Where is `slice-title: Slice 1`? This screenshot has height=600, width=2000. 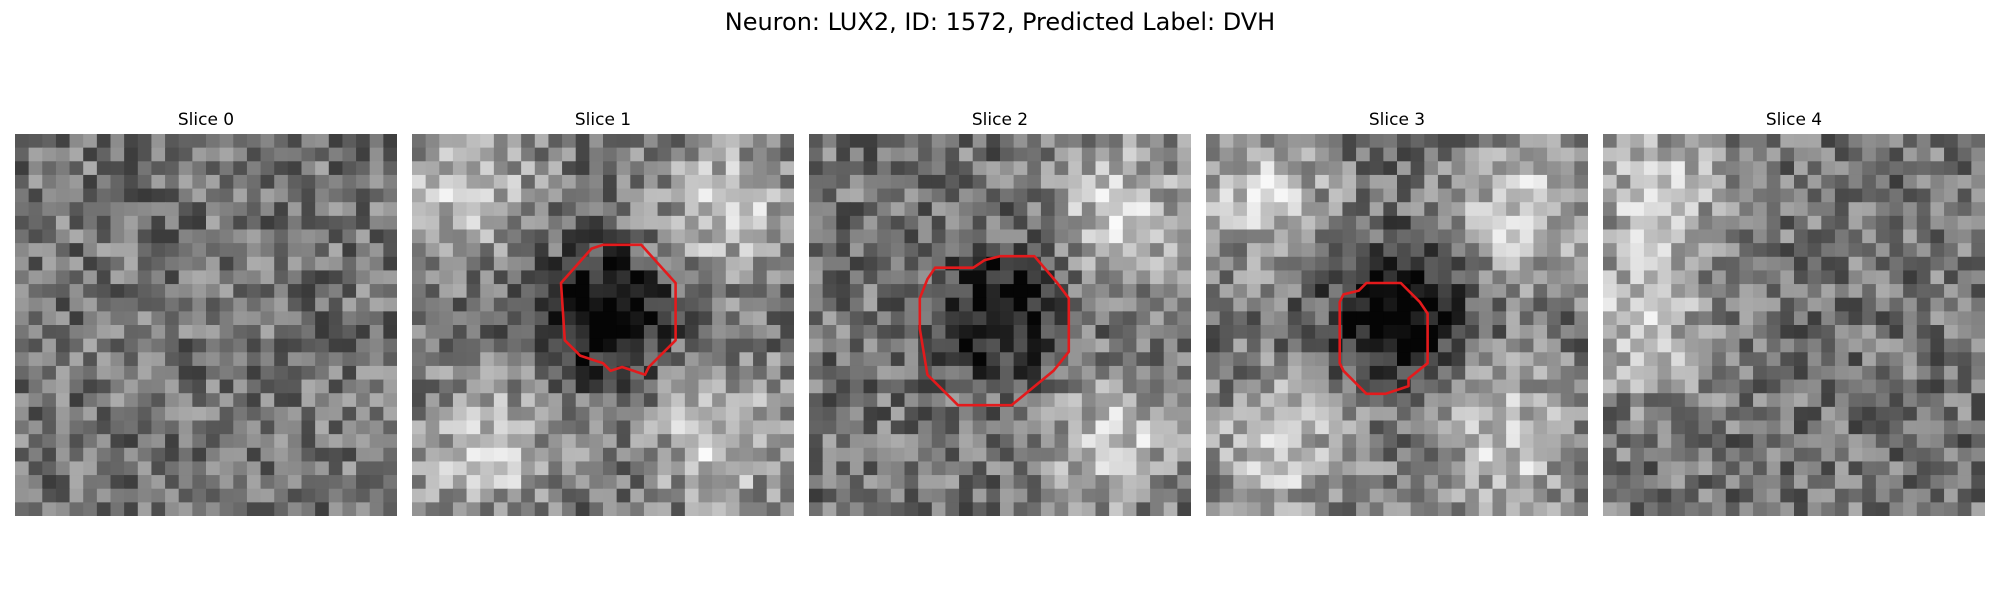 slice-title: Slice 1 is located at coordinates (603, 120).